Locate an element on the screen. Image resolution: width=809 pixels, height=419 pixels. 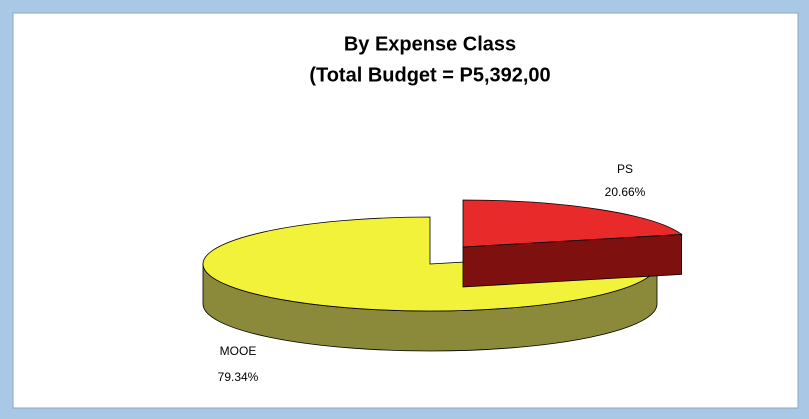
chart-title: By Expense Class is located at coordinates (430, 44).